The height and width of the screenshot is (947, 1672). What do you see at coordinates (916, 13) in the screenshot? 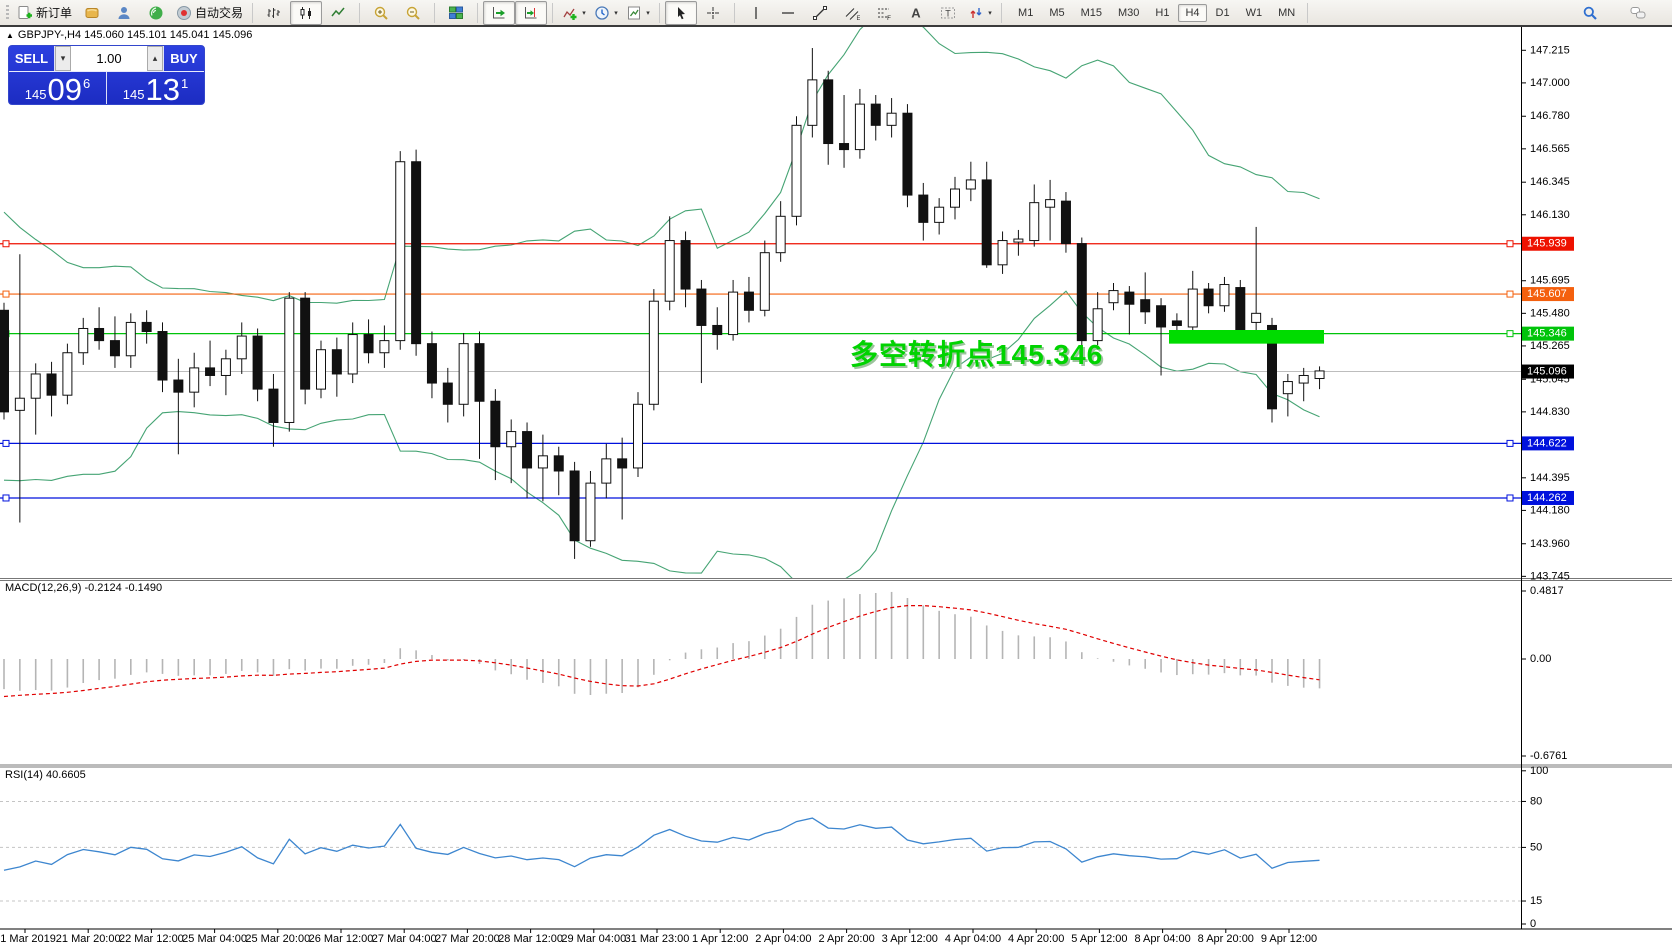
I see `text-button: A` at bounding box center [916, 13].